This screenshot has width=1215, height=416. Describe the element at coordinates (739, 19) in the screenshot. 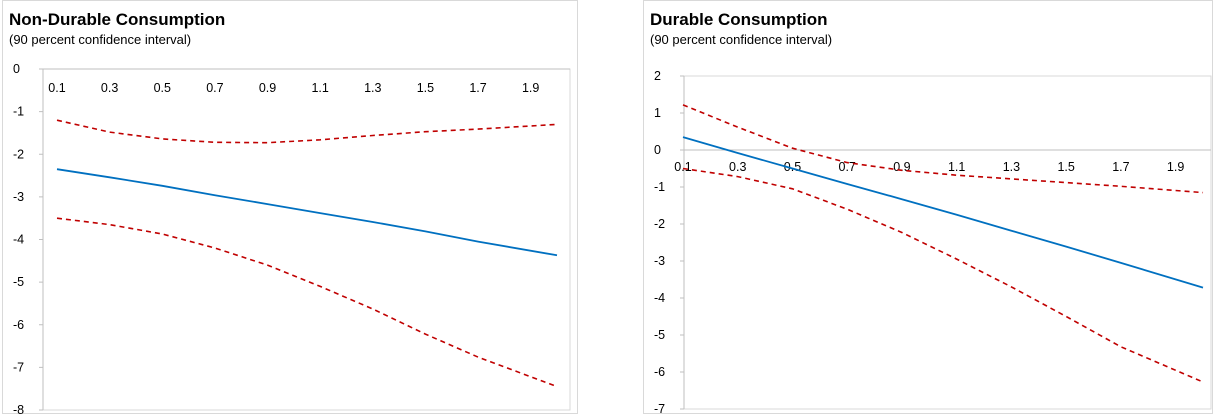

I see `chart-title: Durable Consumption` at that location.